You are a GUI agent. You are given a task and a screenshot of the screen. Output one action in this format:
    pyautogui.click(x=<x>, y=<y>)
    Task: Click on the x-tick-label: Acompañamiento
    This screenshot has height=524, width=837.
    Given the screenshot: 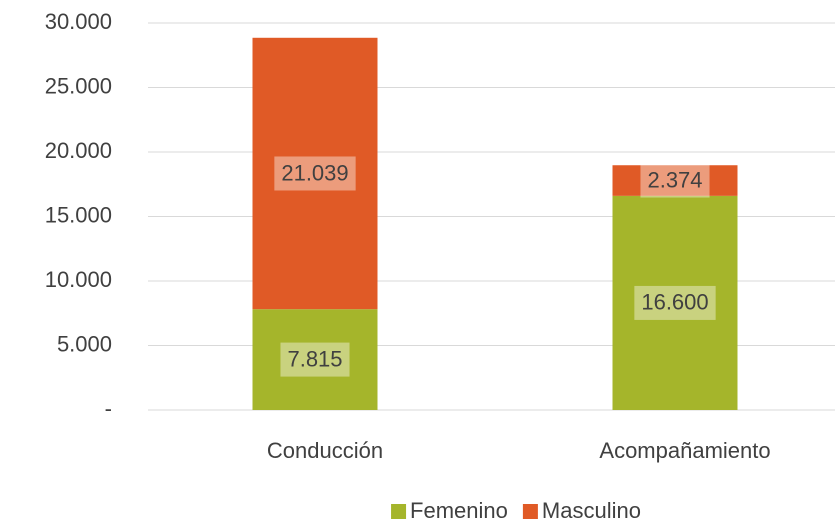 What is the action you would take?
    pyautogui.click(x=684, y=450)
    